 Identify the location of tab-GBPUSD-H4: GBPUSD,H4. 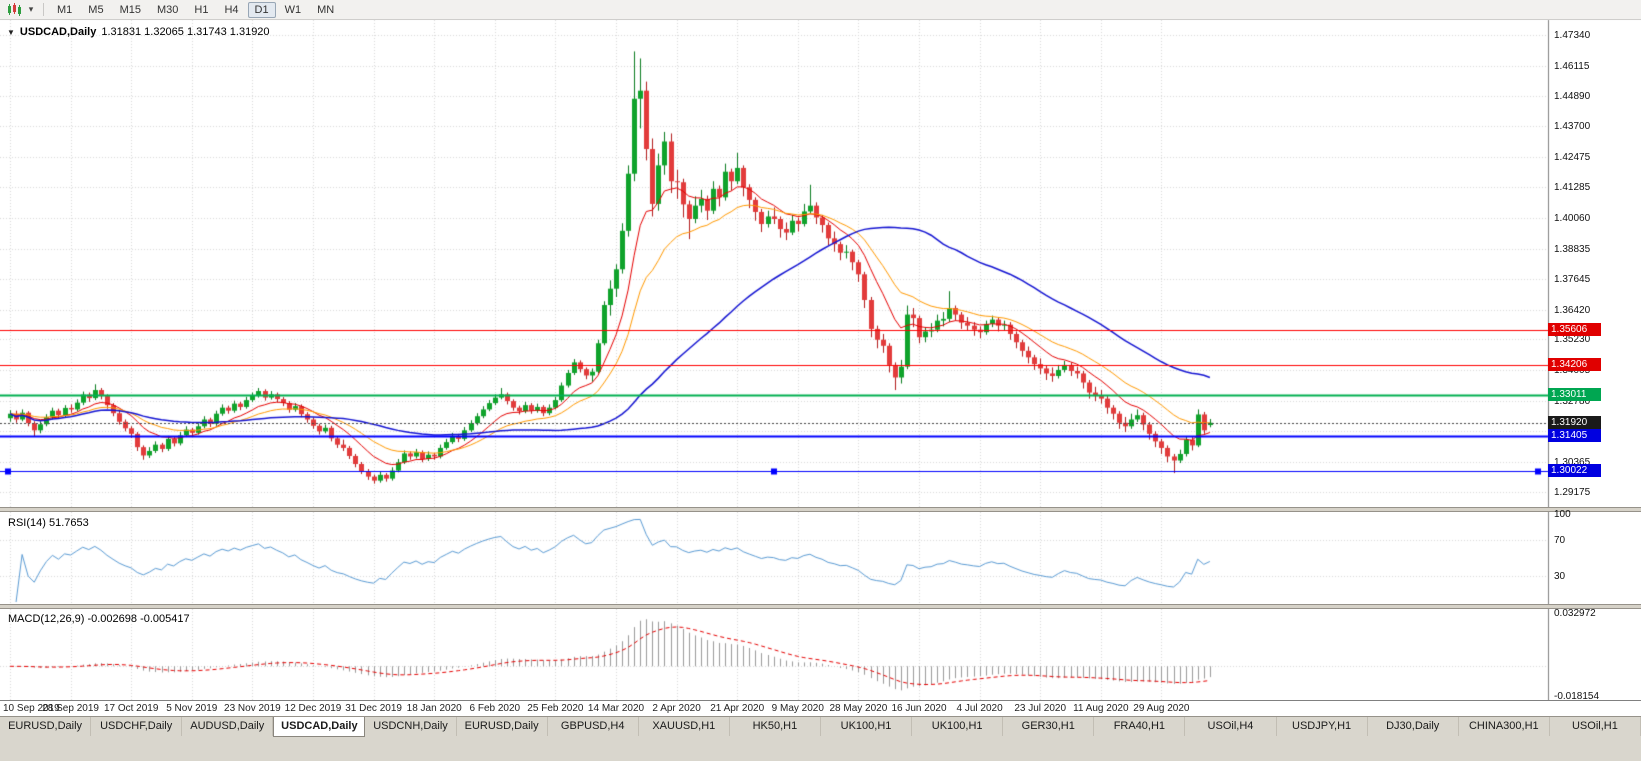
(593, 726).